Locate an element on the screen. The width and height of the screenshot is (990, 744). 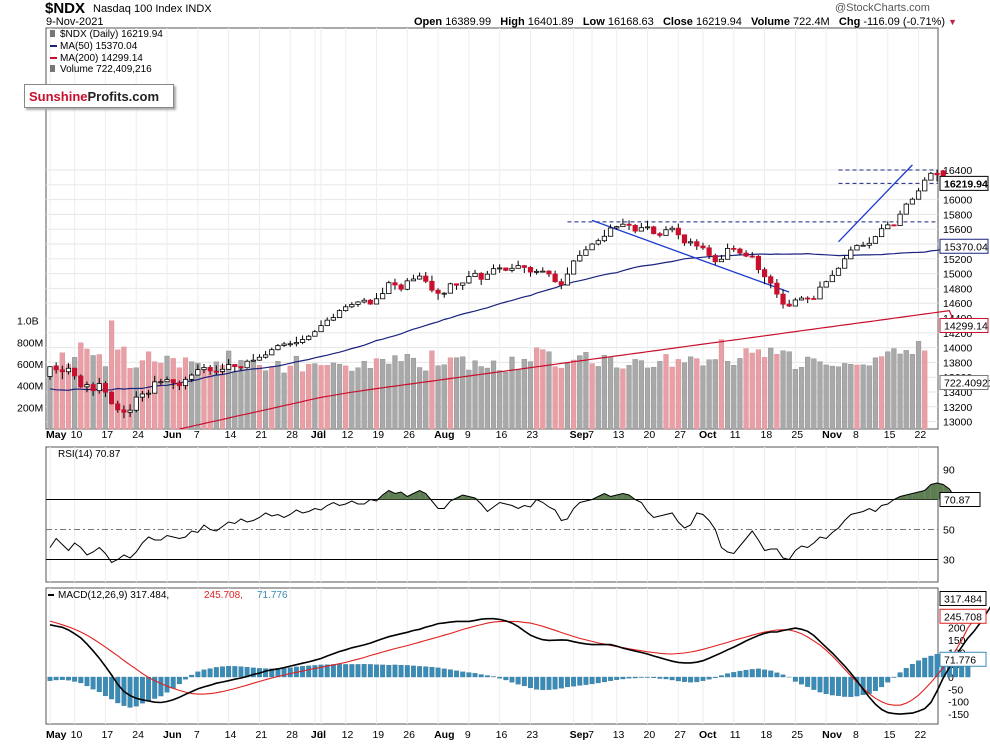
stockcharts-brand: @StockCharts.com is located at coordinates (882, 8).